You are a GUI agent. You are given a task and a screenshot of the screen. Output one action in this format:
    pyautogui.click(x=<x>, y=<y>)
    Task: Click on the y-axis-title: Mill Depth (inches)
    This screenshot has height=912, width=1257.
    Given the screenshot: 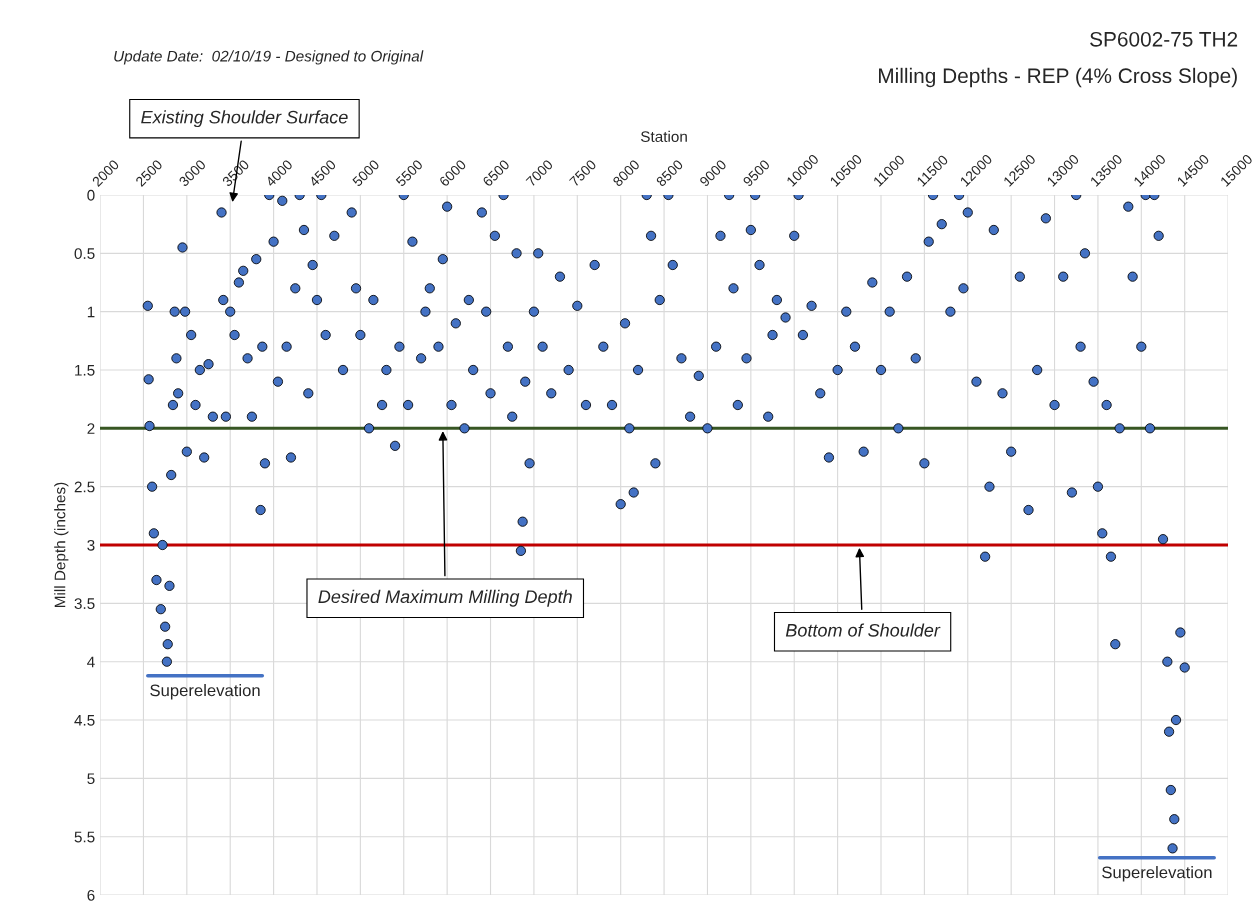 What is the action you would take?
    pyautogui.click(x=61, y=545)
    